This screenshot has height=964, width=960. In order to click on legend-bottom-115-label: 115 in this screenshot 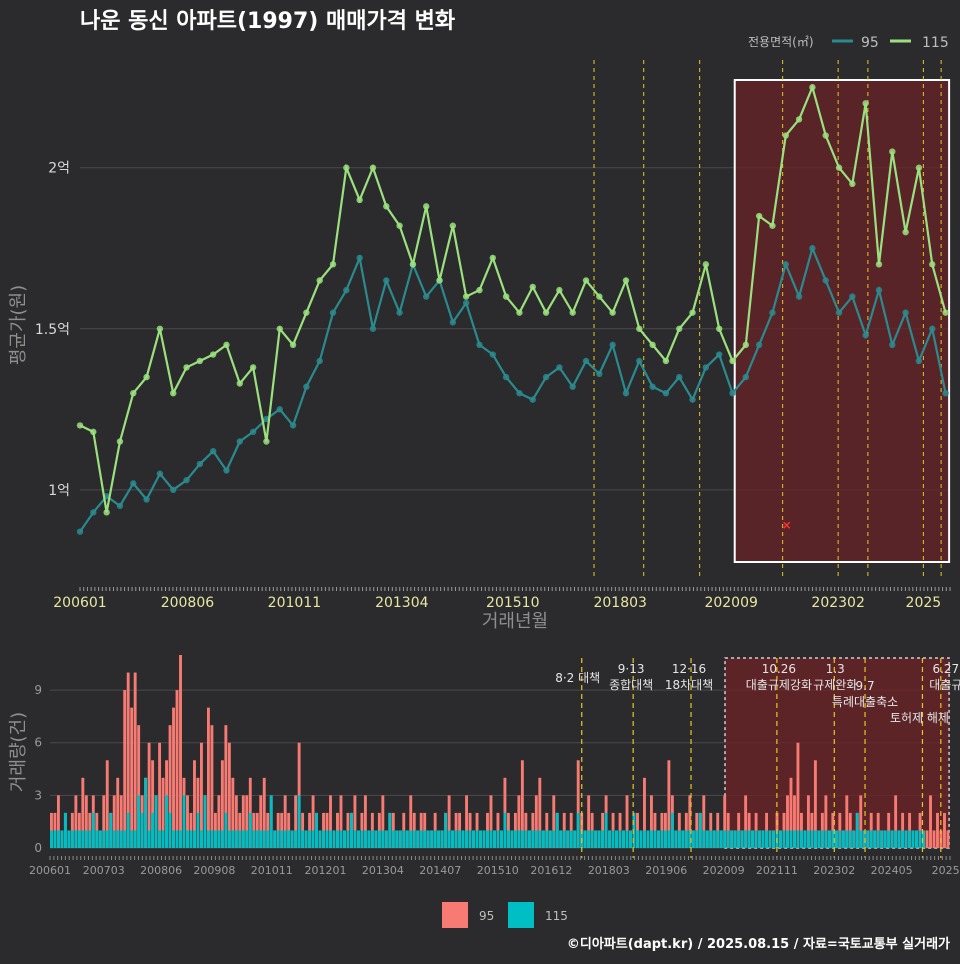, I will do `click(556, 916)`.